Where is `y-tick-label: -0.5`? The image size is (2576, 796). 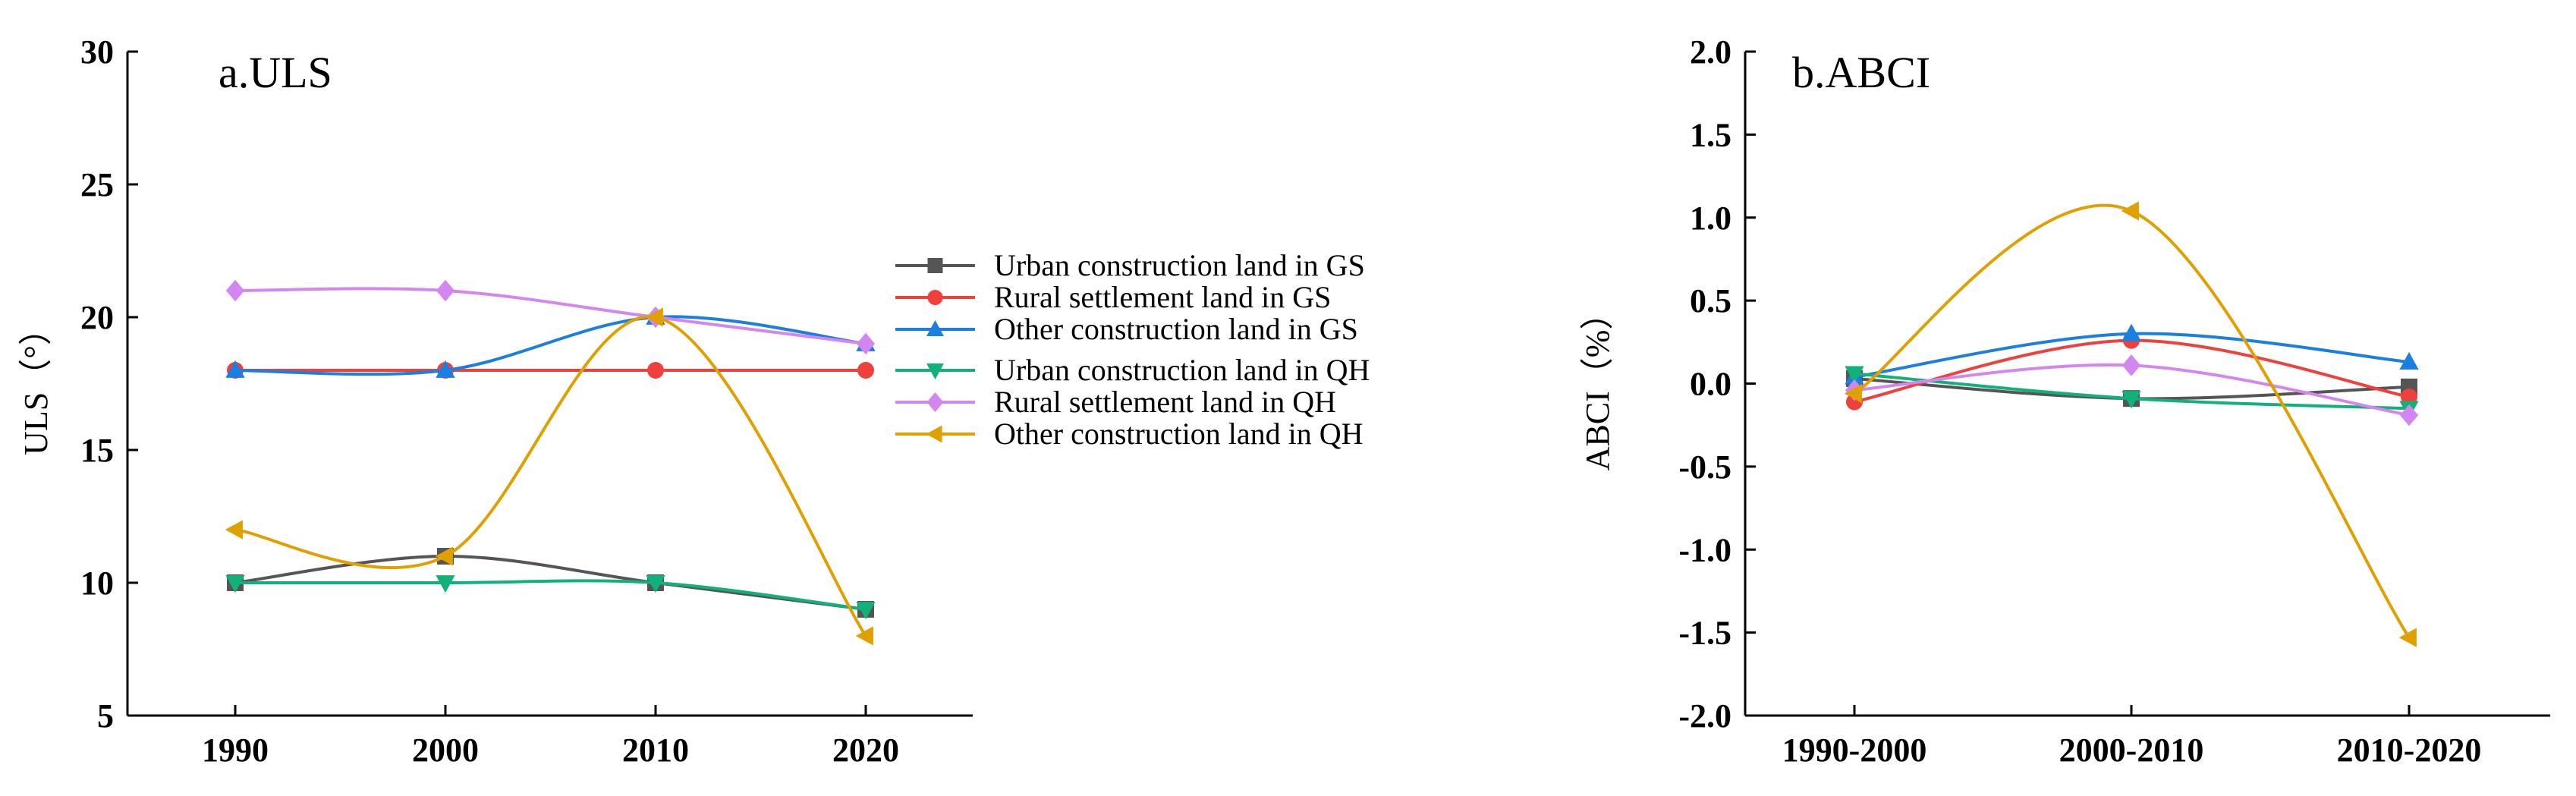 y-tick-label: -0.5 is located at coordinates (1704, 467).